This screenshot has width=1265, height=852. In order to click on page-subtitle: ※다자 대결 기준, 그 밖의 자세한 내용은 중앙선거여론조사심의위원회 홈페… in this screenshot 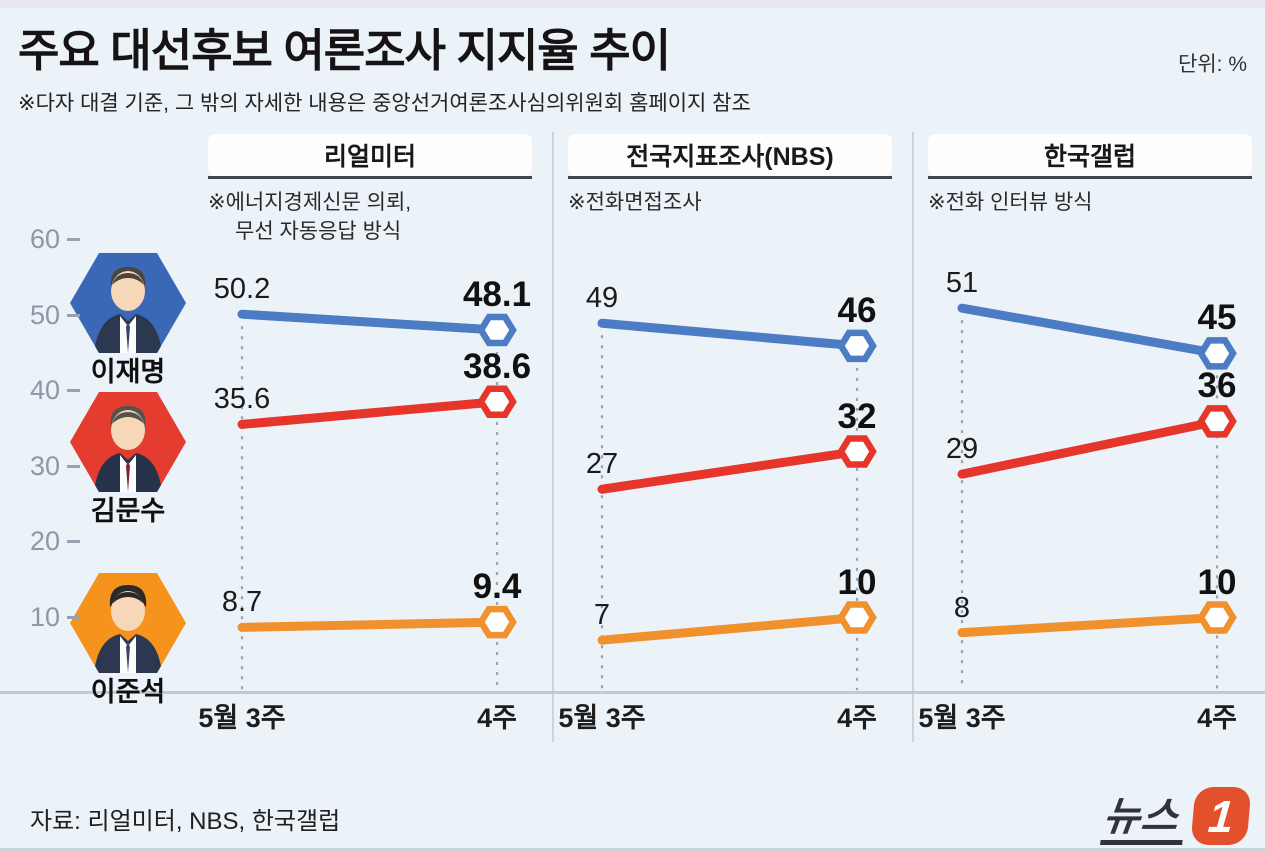, I will do `click(384, 103)`.